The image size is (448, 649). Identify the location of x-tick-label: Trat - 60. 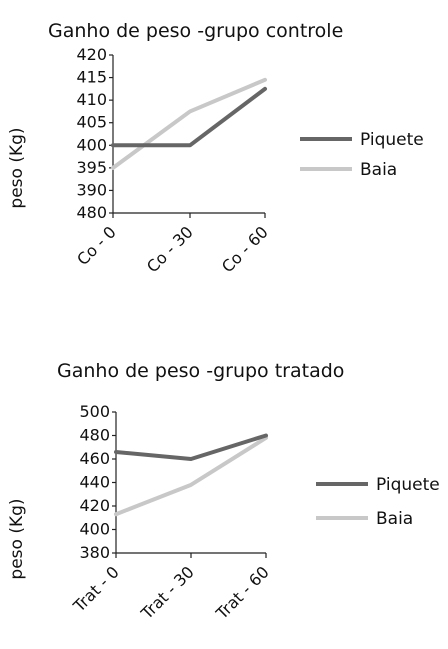
(242, 592).